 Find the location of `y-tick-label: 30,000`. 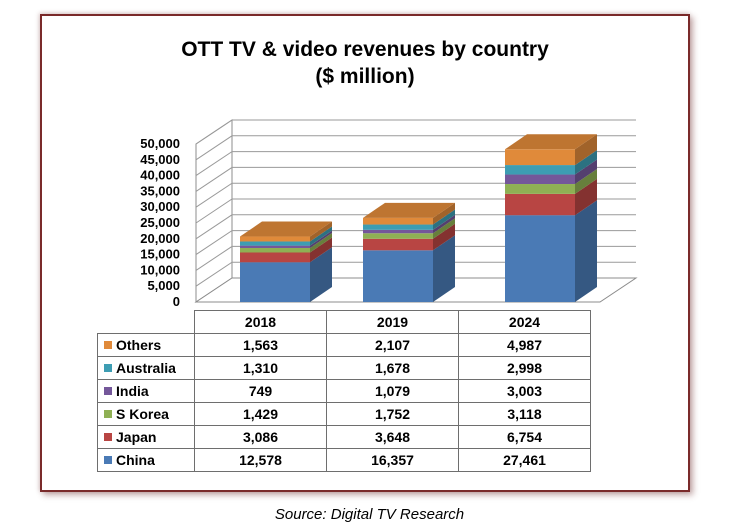

y-tick-label: 30,000 is located at coordinates (160, 206).